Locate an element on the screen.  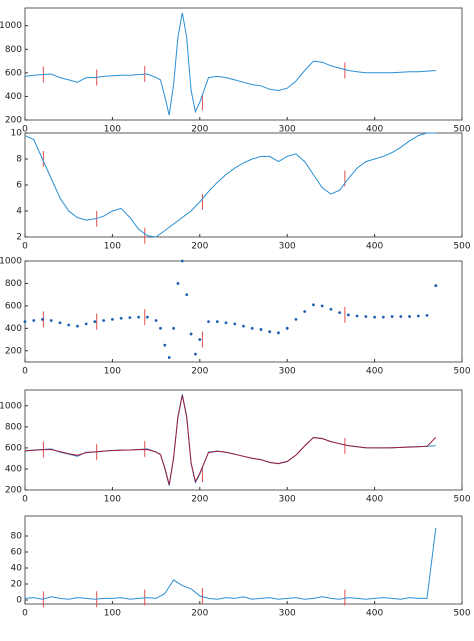
y-tick-label: 10 is located at coordinates (17, 134).